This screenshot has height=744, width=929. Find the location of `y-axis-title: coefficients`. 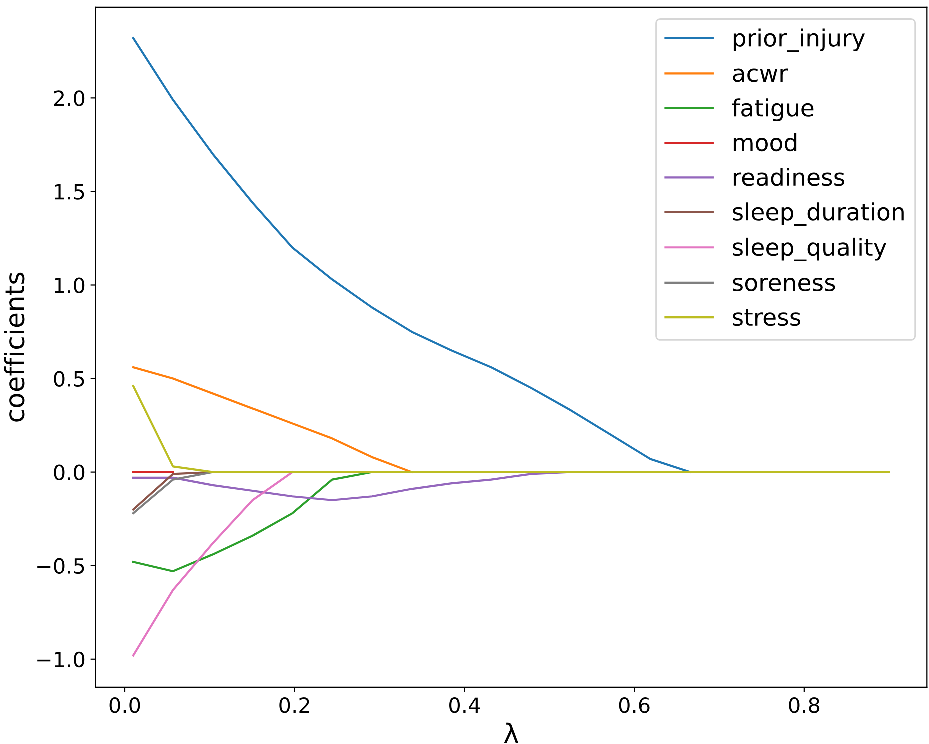

y-axis-title: coefficients is located at coordinates (14, 347).